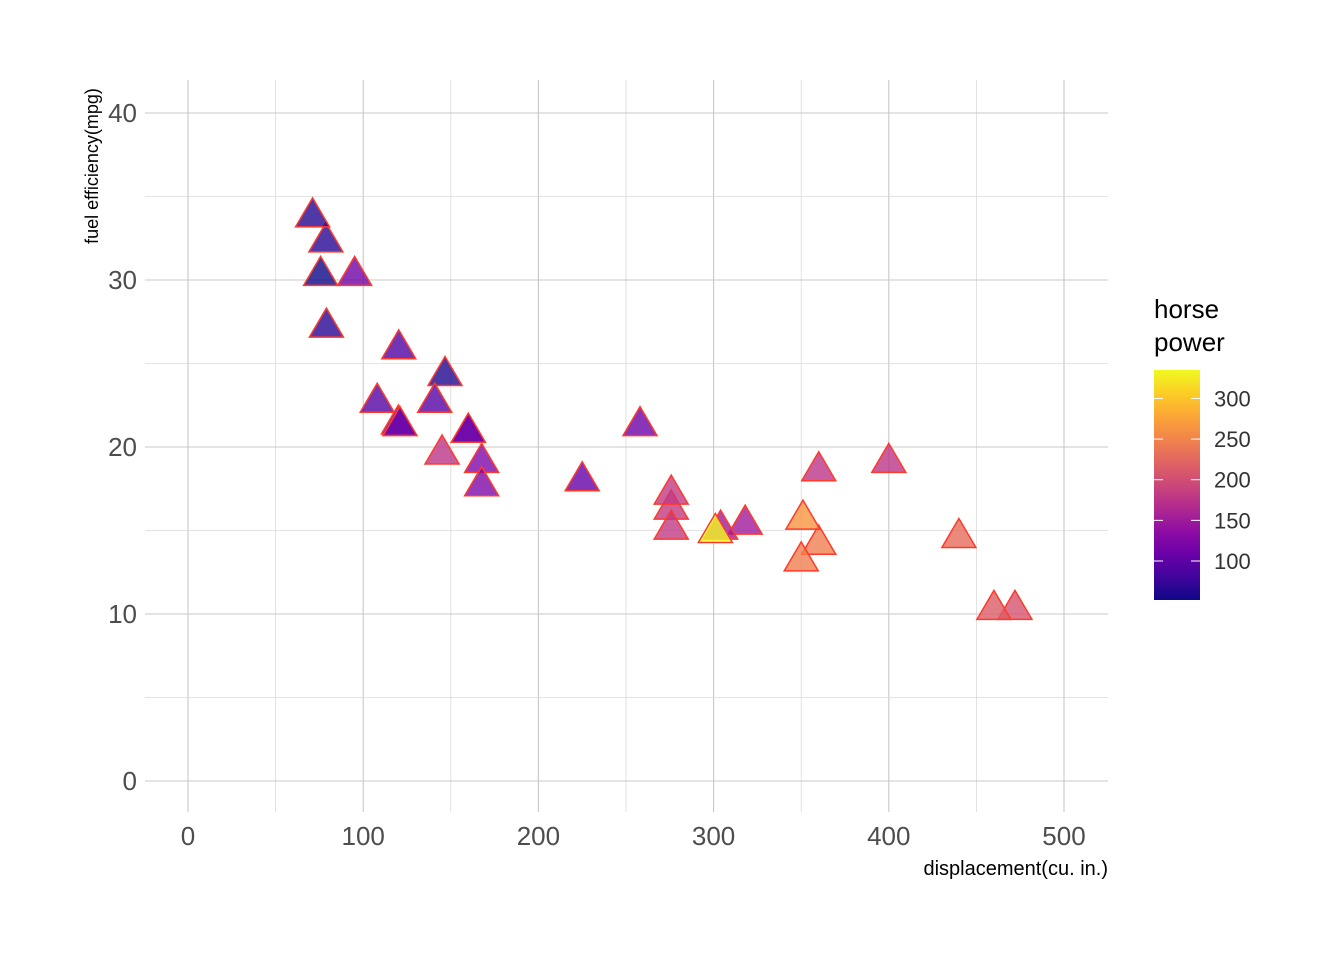 The image size is (1344, 965). What do you see at coordinates (1177, 485) in the screenshot?
I see `colorbar` at bounding box center [1177, 485].